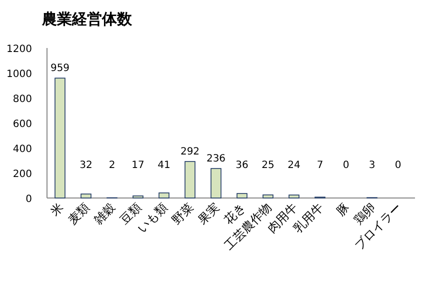  I want to click on x-tick-label: 野菜, so click(182, 214).